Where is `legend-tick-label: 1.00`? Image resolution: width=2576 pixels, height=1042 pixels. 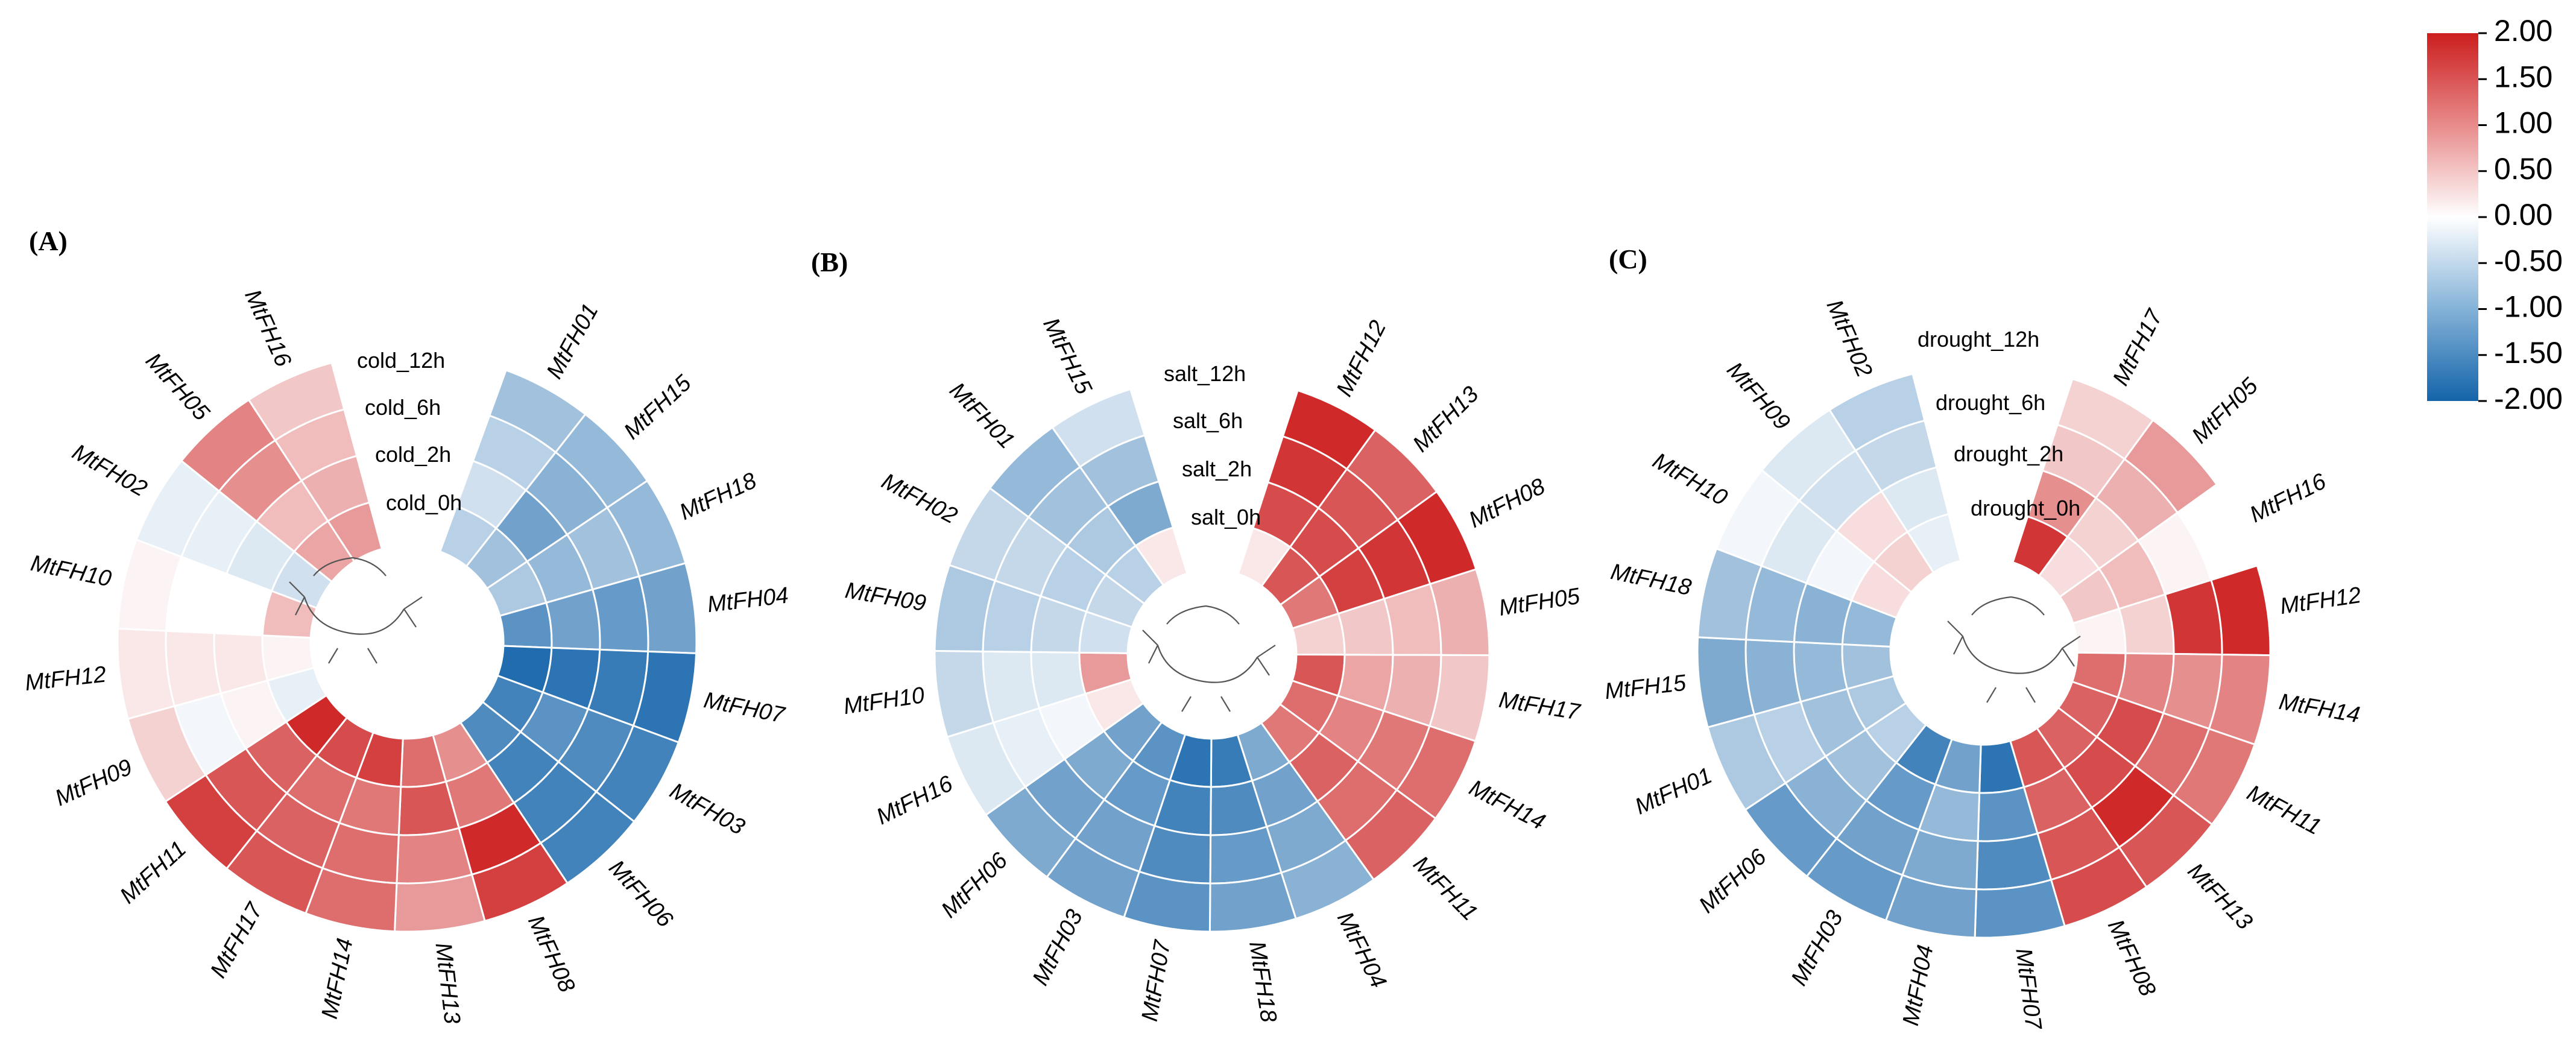
legend-tick-label: 1.00 is located at coordinates (2523, 123).